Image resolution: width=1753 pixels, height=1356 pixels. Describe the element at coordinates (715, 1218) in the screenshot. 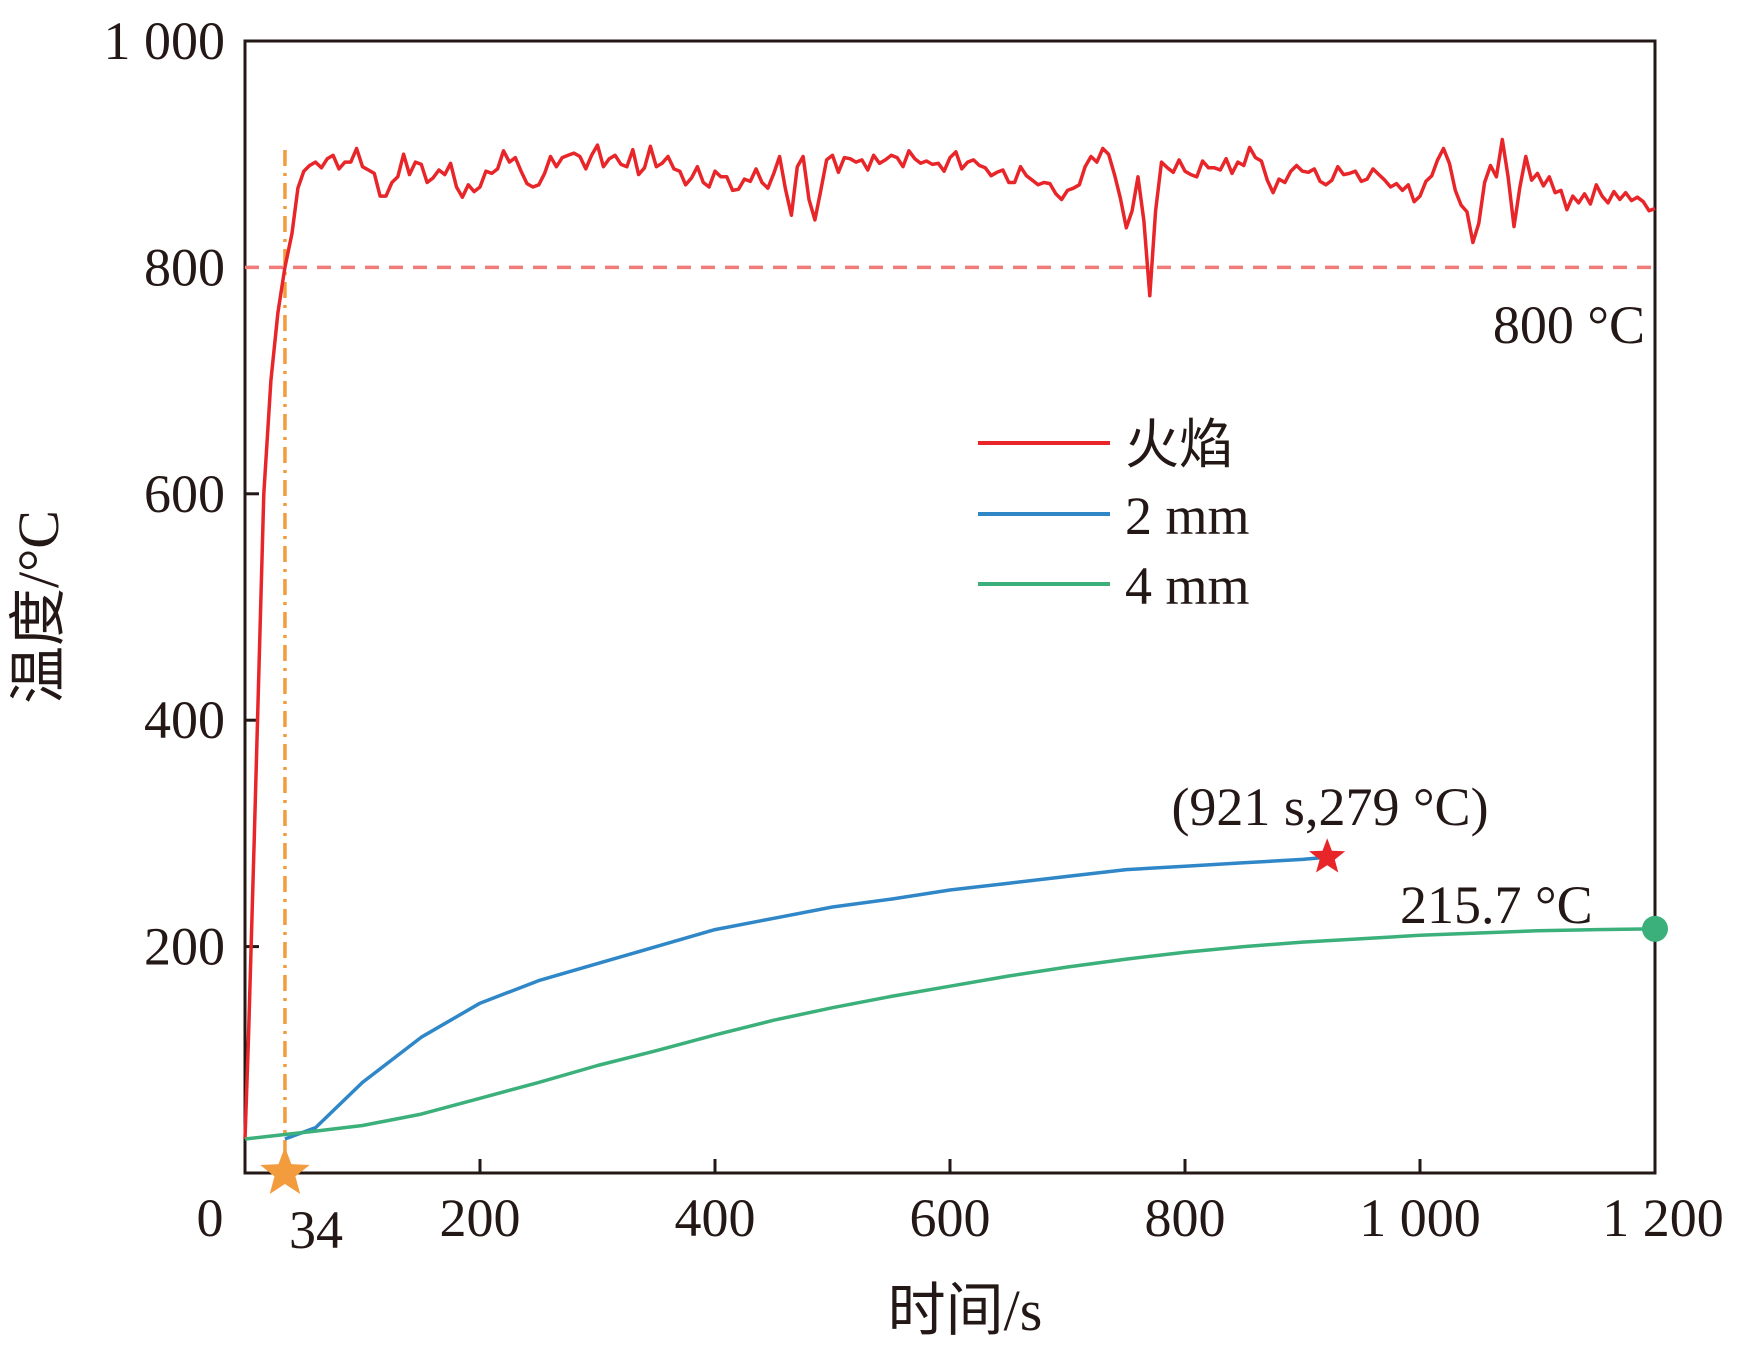

I see `x-tick-label: 400` at that location.